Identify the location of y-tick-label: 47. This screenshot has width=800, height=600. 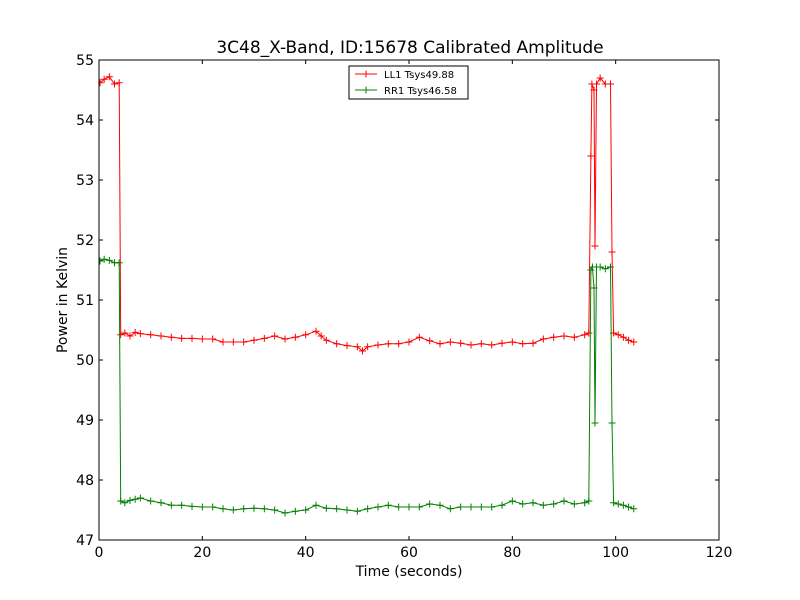
(85, 541).